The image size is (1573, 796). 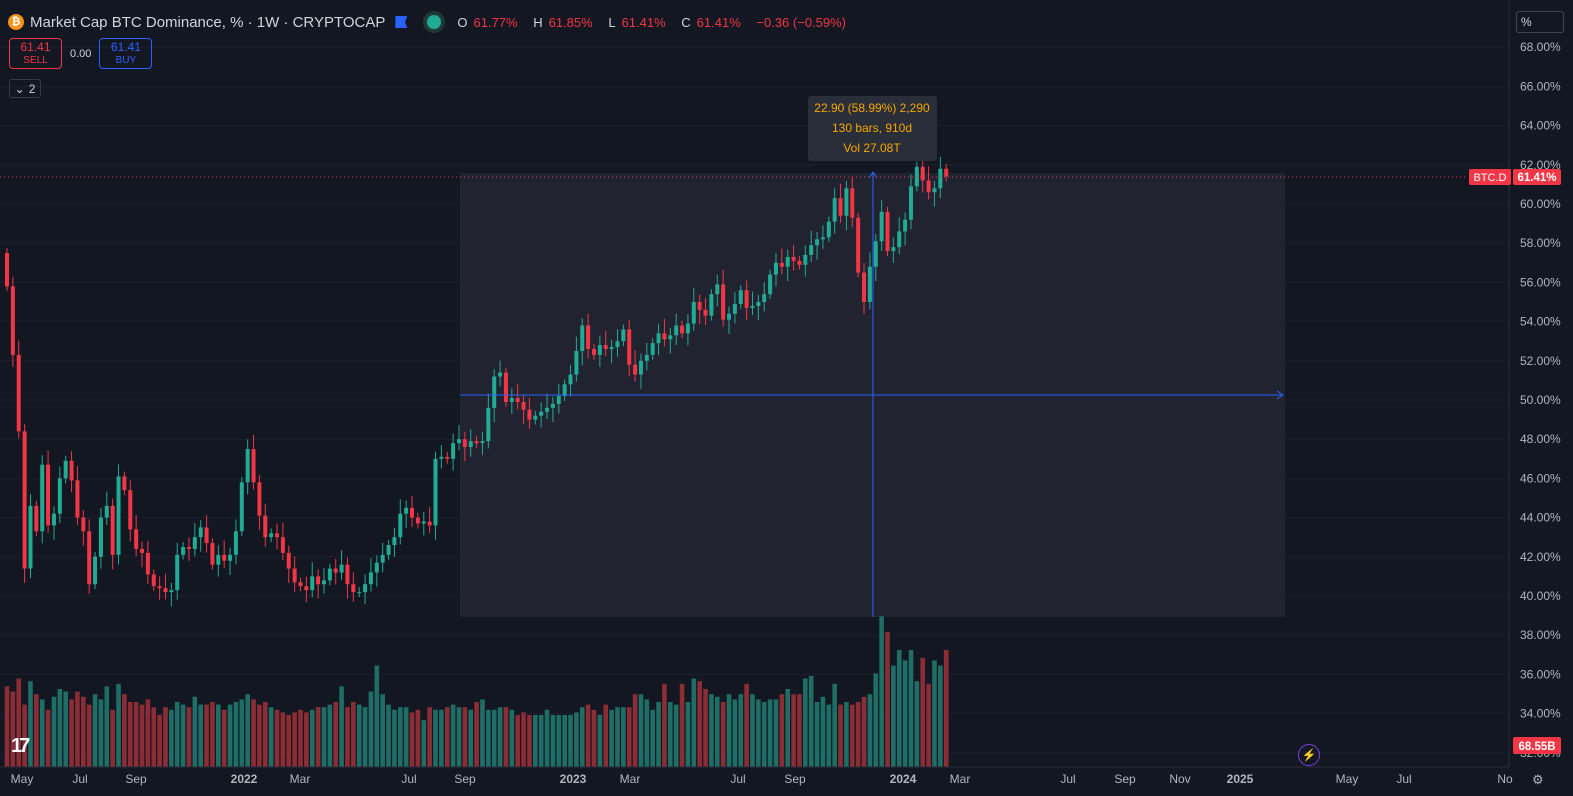 What do you see at coordinates (1540, 47) in the screenshot?
I see `price-tick-label: 68.00%` at bounding box center [1540, 47].